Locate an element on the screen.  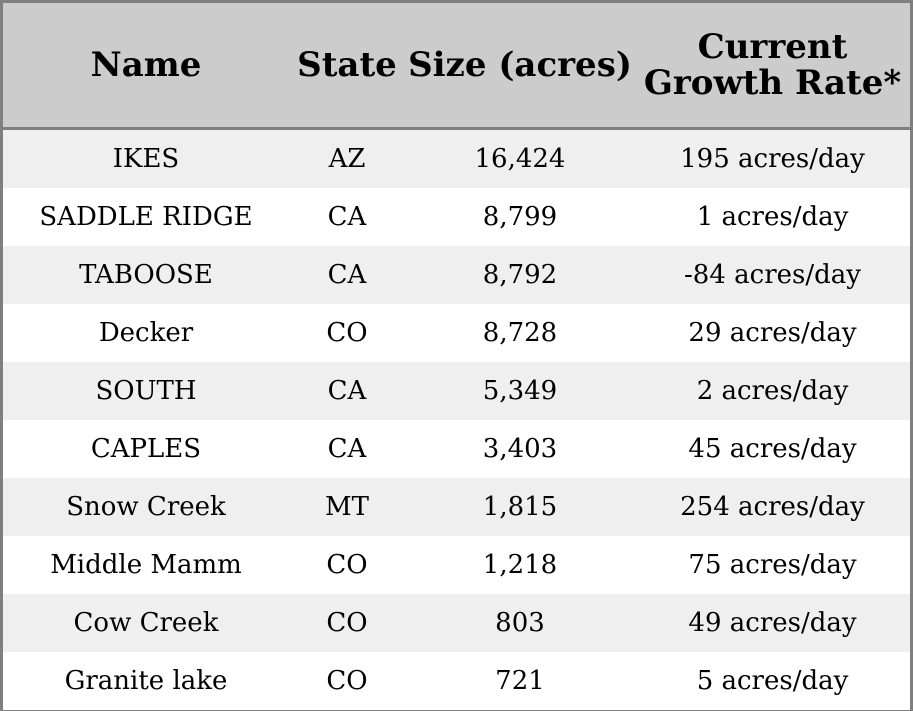
cell-size: 8,728 is located at coordinates (520, 333).